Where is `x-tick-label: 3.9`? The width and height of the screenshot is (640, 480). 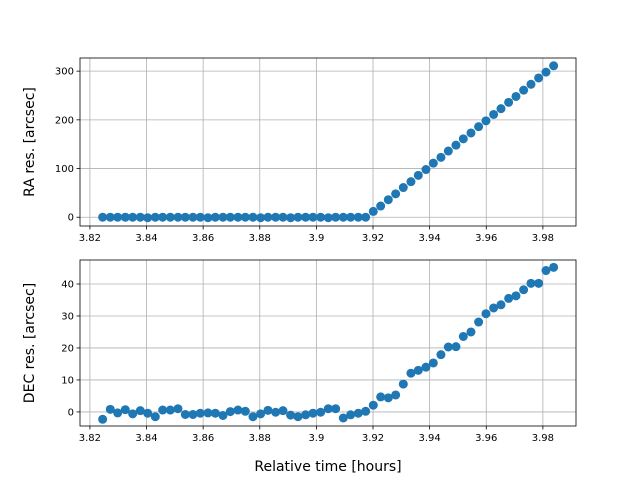 x-tick-label: 3.9 is located at coordinates (316, 238).